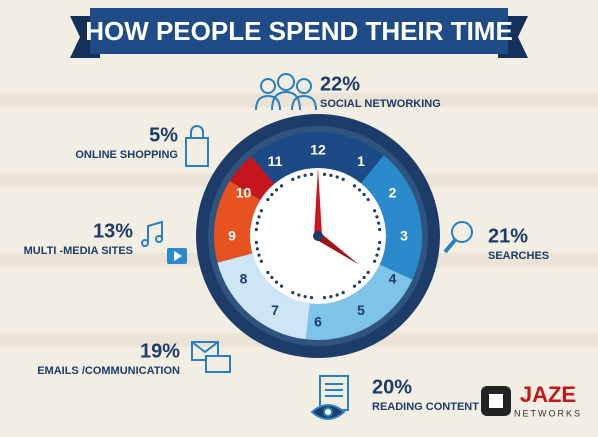 This screenshot has height=437, width=598. Describe the element at coordinates (163, 135) in the screenshot. I see `value-label: 5%` at that location.